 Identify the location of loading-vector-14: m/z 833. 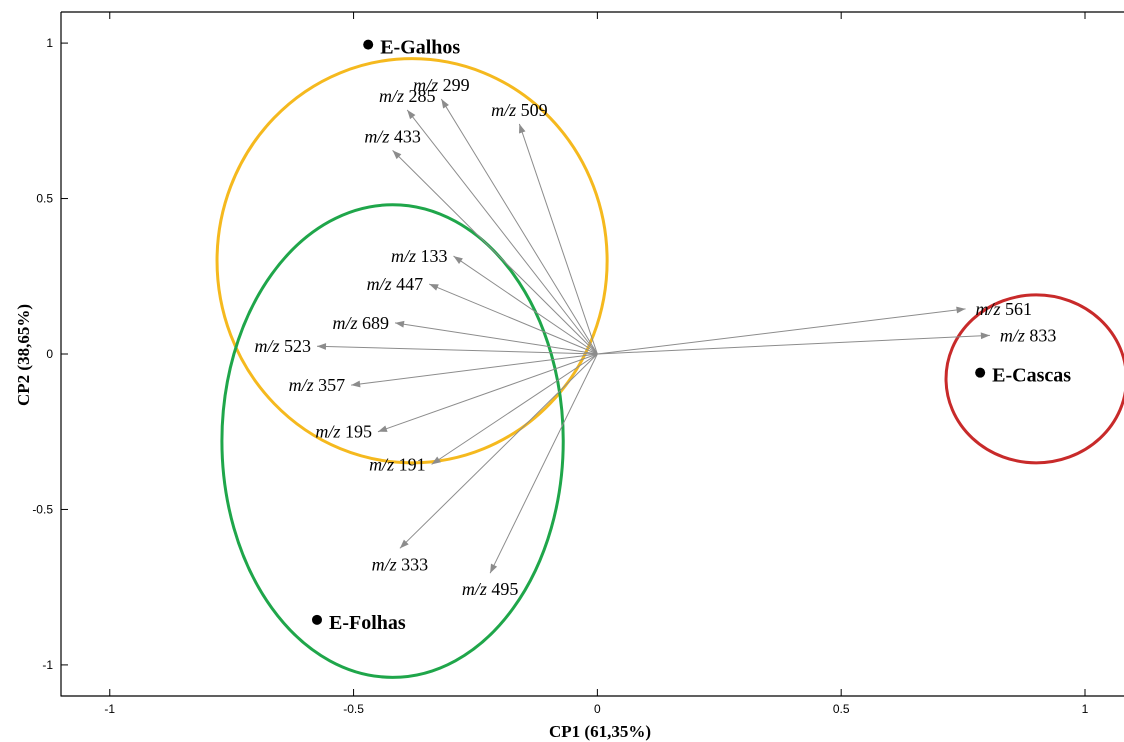
(827, 340).